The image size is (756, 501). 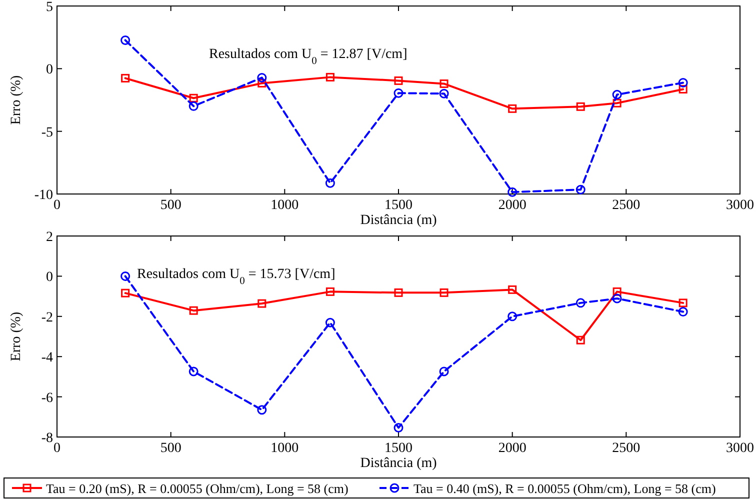 I want to click on y-tick-label: -4, so click(x=47, y=358).